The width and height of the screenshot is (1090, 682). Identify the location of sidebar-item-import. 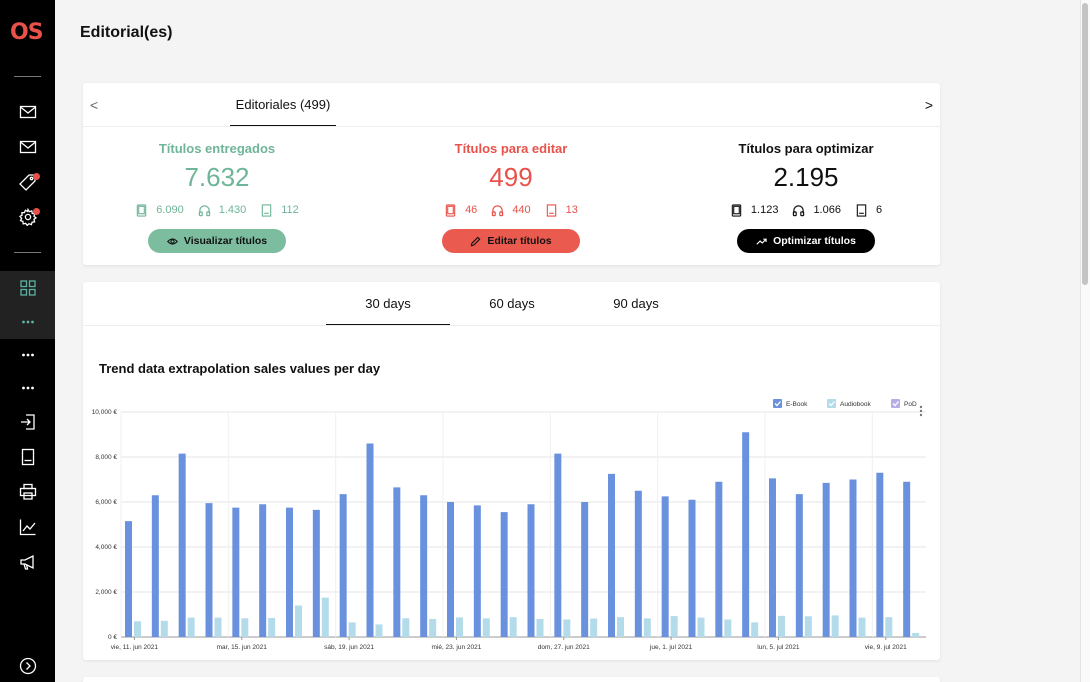
(27, 422).